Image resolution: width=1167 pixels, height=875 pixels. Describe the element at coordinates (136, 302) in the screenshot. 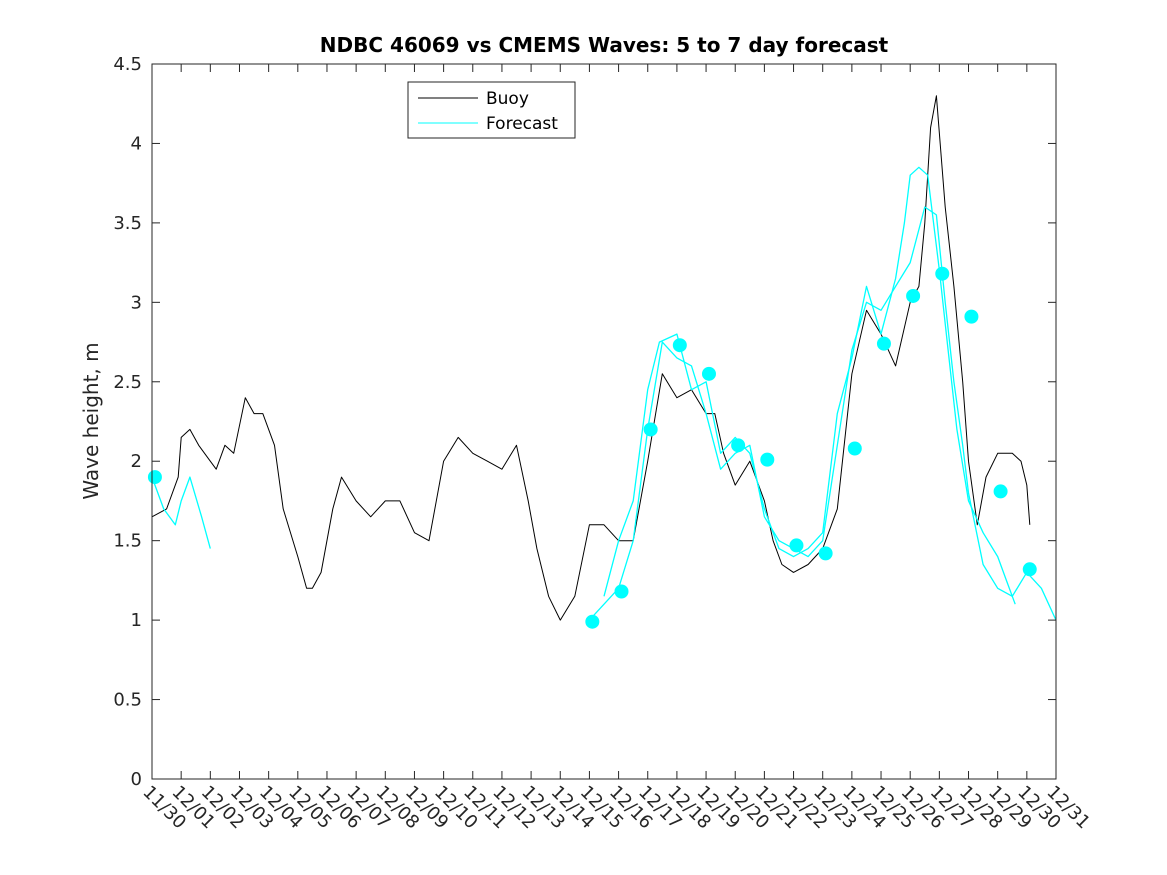

I see `y-tick-label: 3` at that location.